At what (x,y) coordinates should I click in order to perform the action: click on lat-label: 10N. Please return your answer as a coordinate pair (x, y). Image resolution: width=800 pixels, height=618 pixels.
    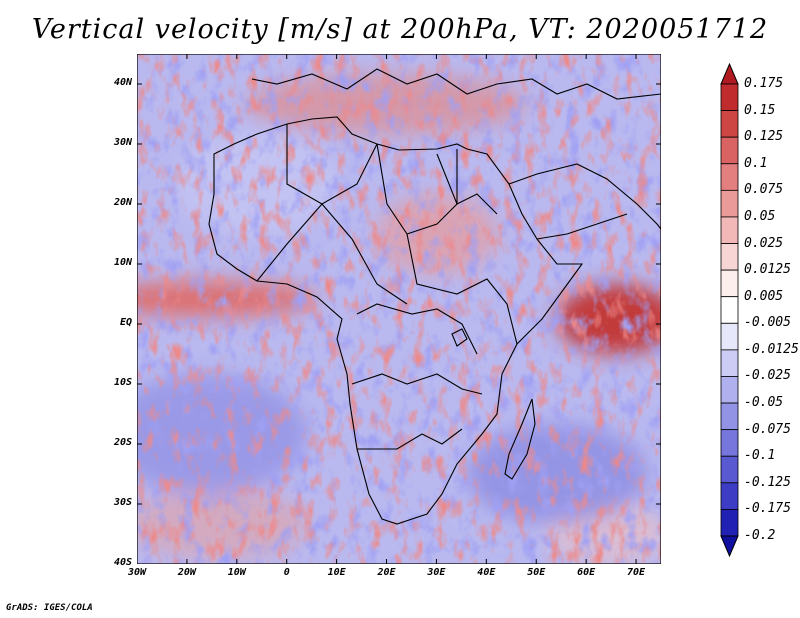
    Looking at the image, I should click on (122, 262).